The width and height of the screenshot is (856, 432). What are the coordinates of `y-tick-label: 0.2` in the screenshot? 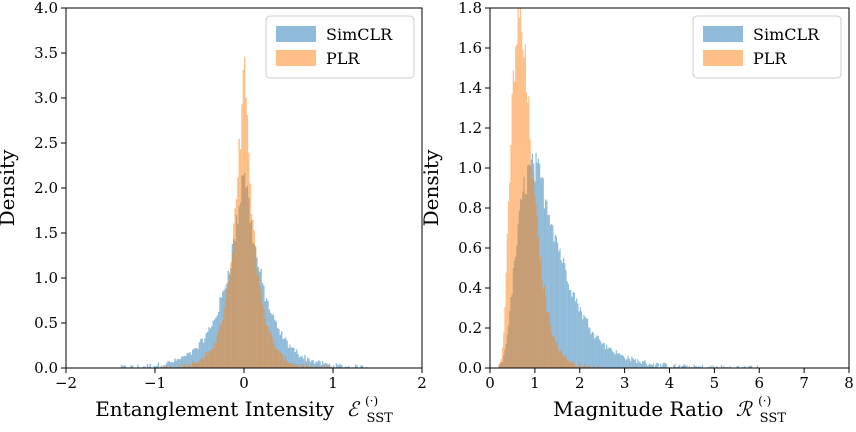 It's located at (470, 328).